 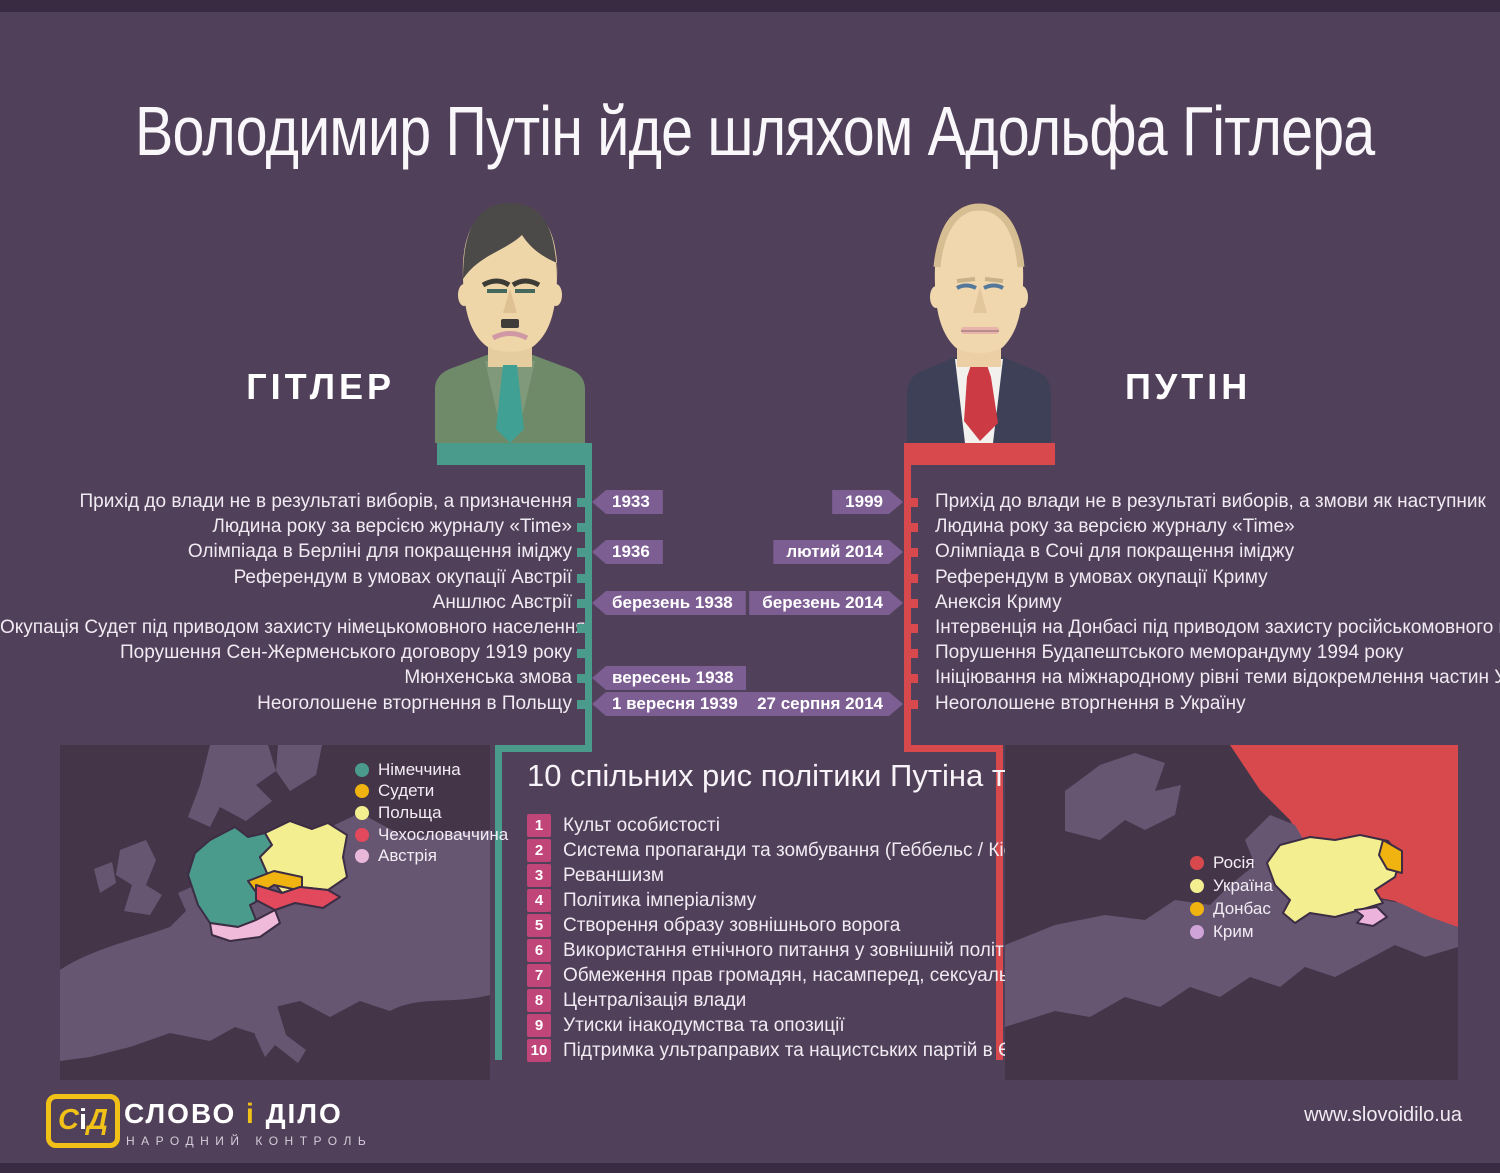 What do you see at coordinates (660, 900) in the screenshot?
I see `feature-text: Політика імперіалізму` at bounding box center [660, 900].